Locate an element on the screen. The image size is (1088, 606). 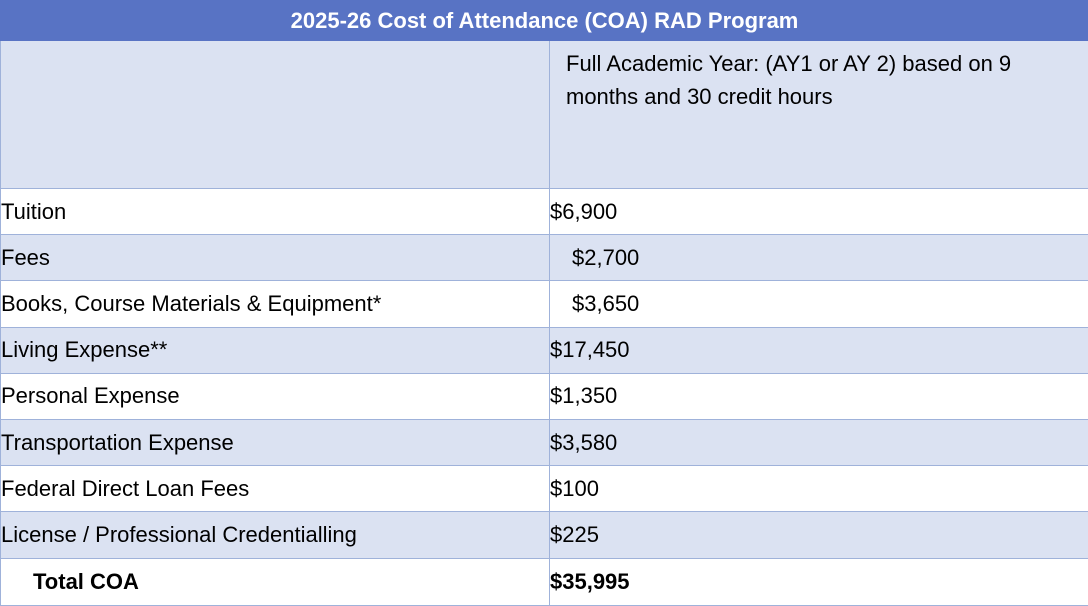
table-row: Federal Direct Loan Fees $100 is located at coordinates (544, 489).